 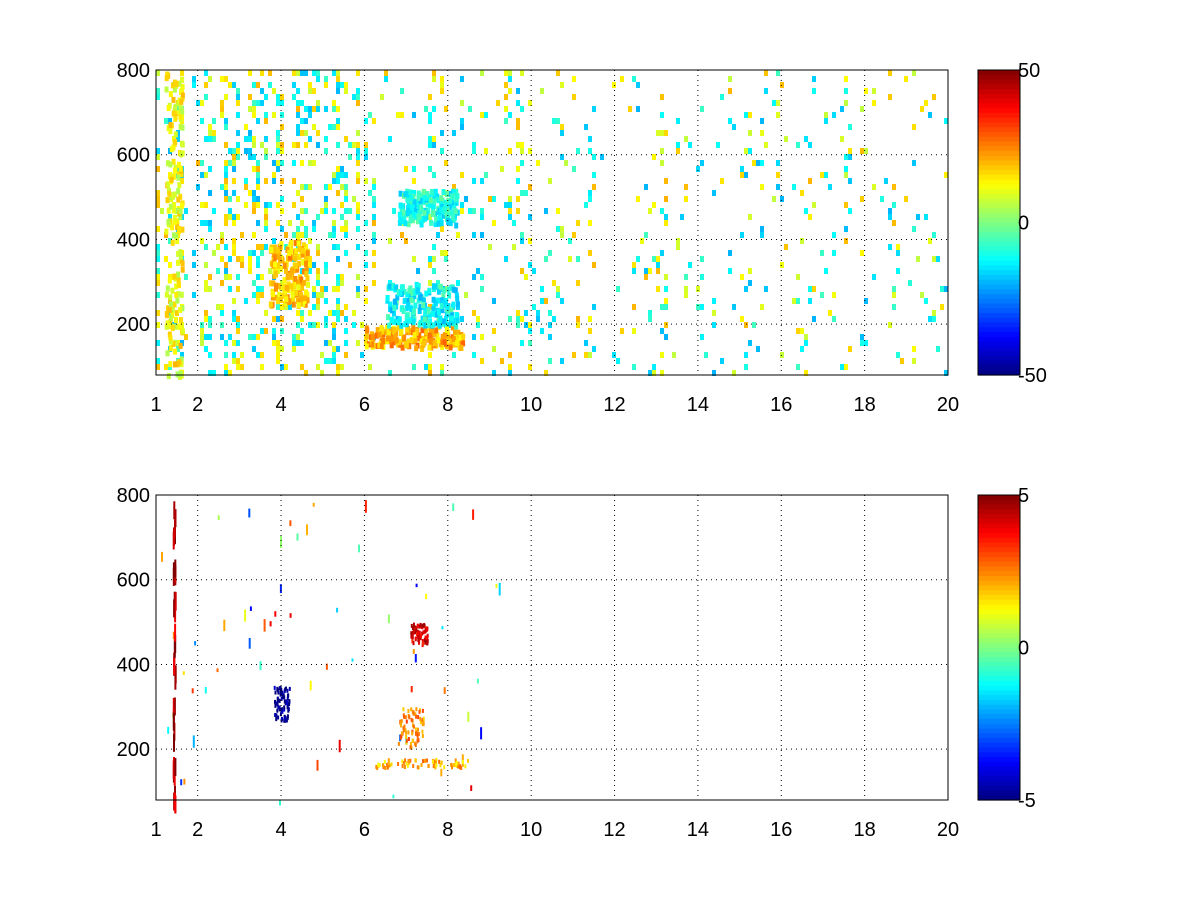 What do you see at coordinates (197, 405) in the screenshot?
I see `x-tick-label: 2` at bounding box center [197, 405].